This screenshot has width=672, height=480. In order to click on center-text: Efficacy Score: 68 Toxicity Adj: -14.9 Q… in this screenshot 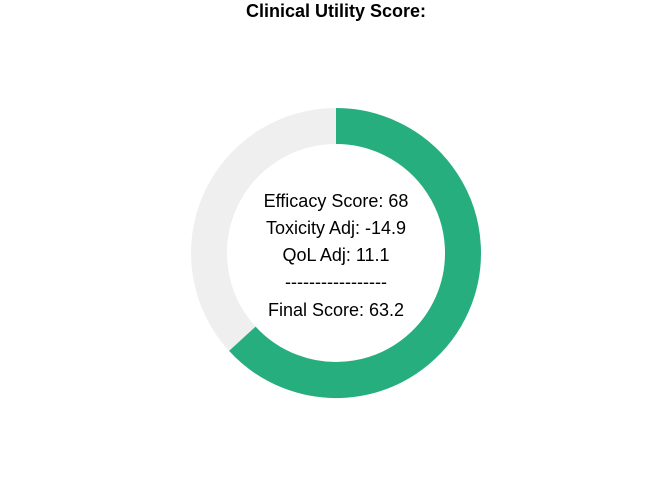, I will do `click(336, 255)`.